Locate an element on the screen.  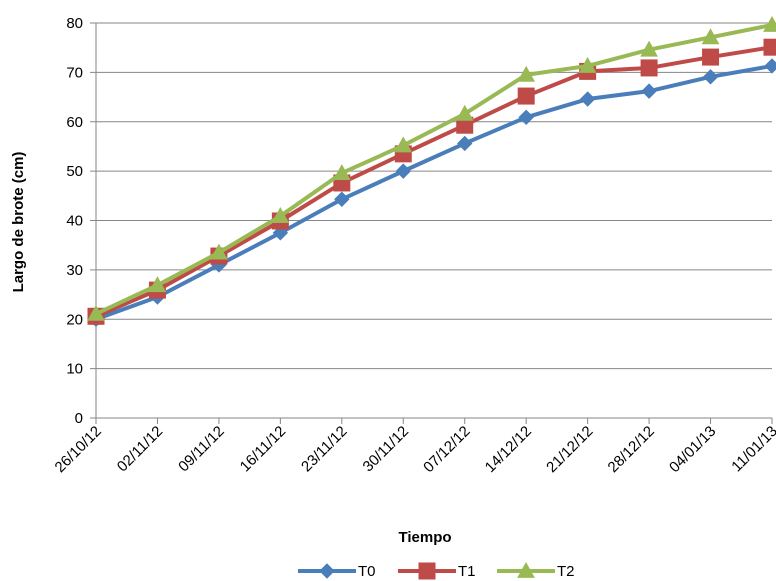
legend-label: T0 is located at coordinates (367, 571).